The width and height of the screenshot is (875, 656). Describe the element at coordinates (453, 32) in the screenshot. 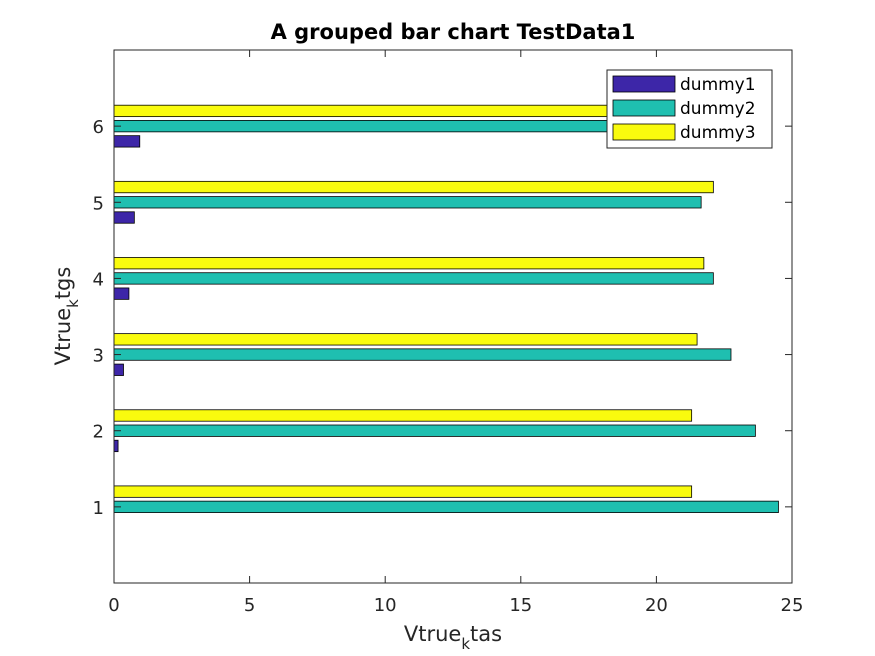

I see `chart-title: A grouped bar chart TestData1` at that location.